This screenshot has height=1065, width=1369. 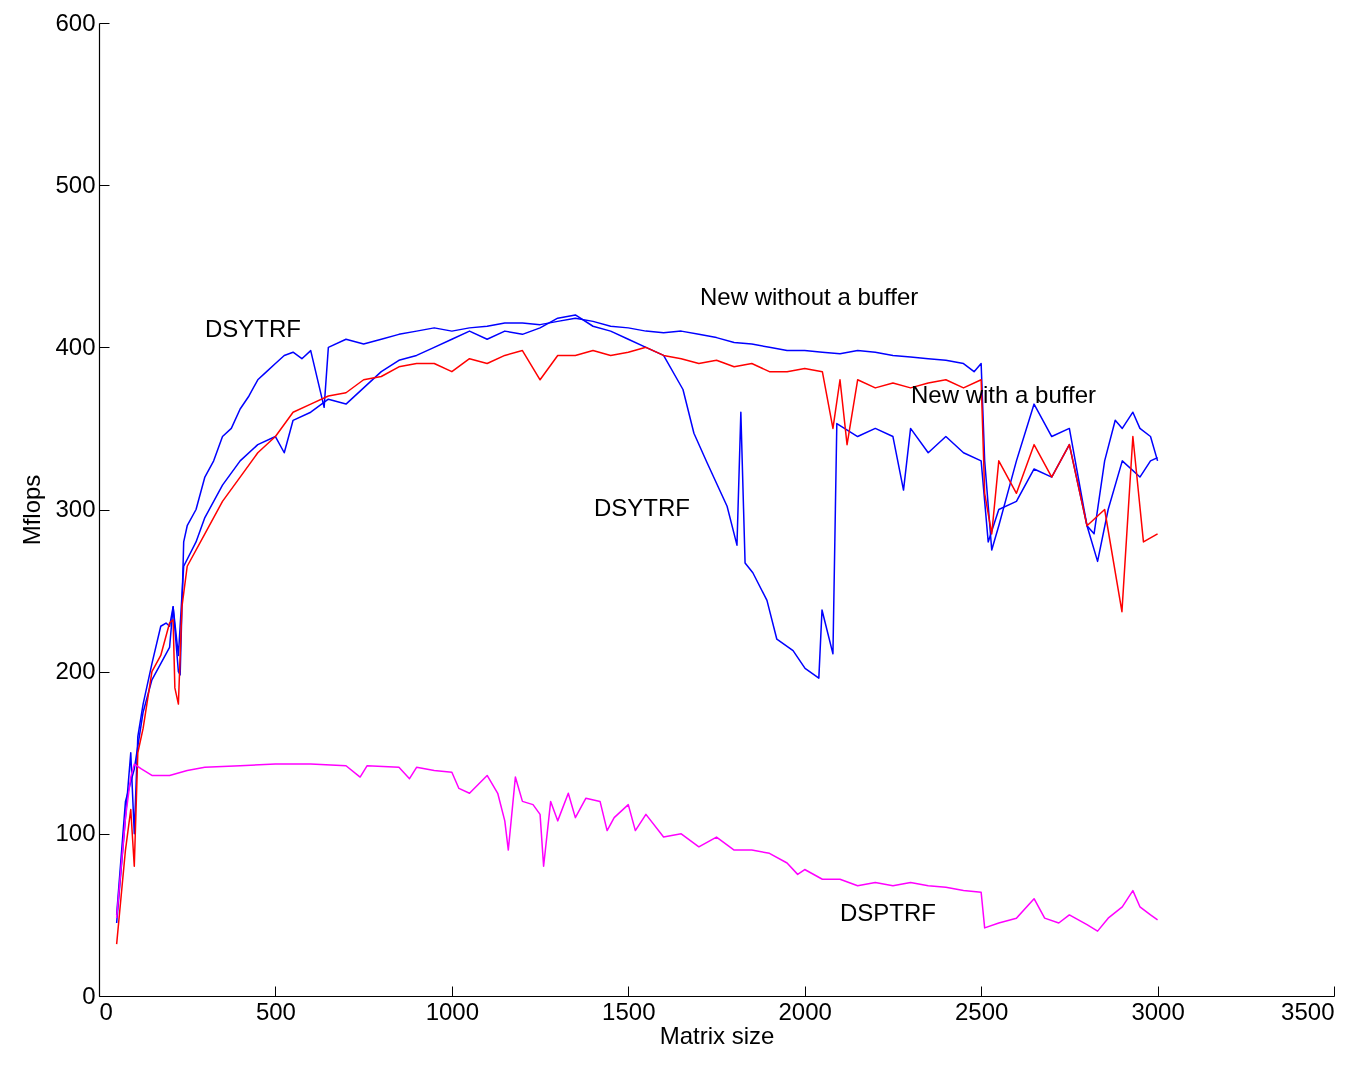 What do you see at coordinates (629, 1011) in the screenshot?
I see `x-tick-label: 1500` at bounding box center [629, 1011].